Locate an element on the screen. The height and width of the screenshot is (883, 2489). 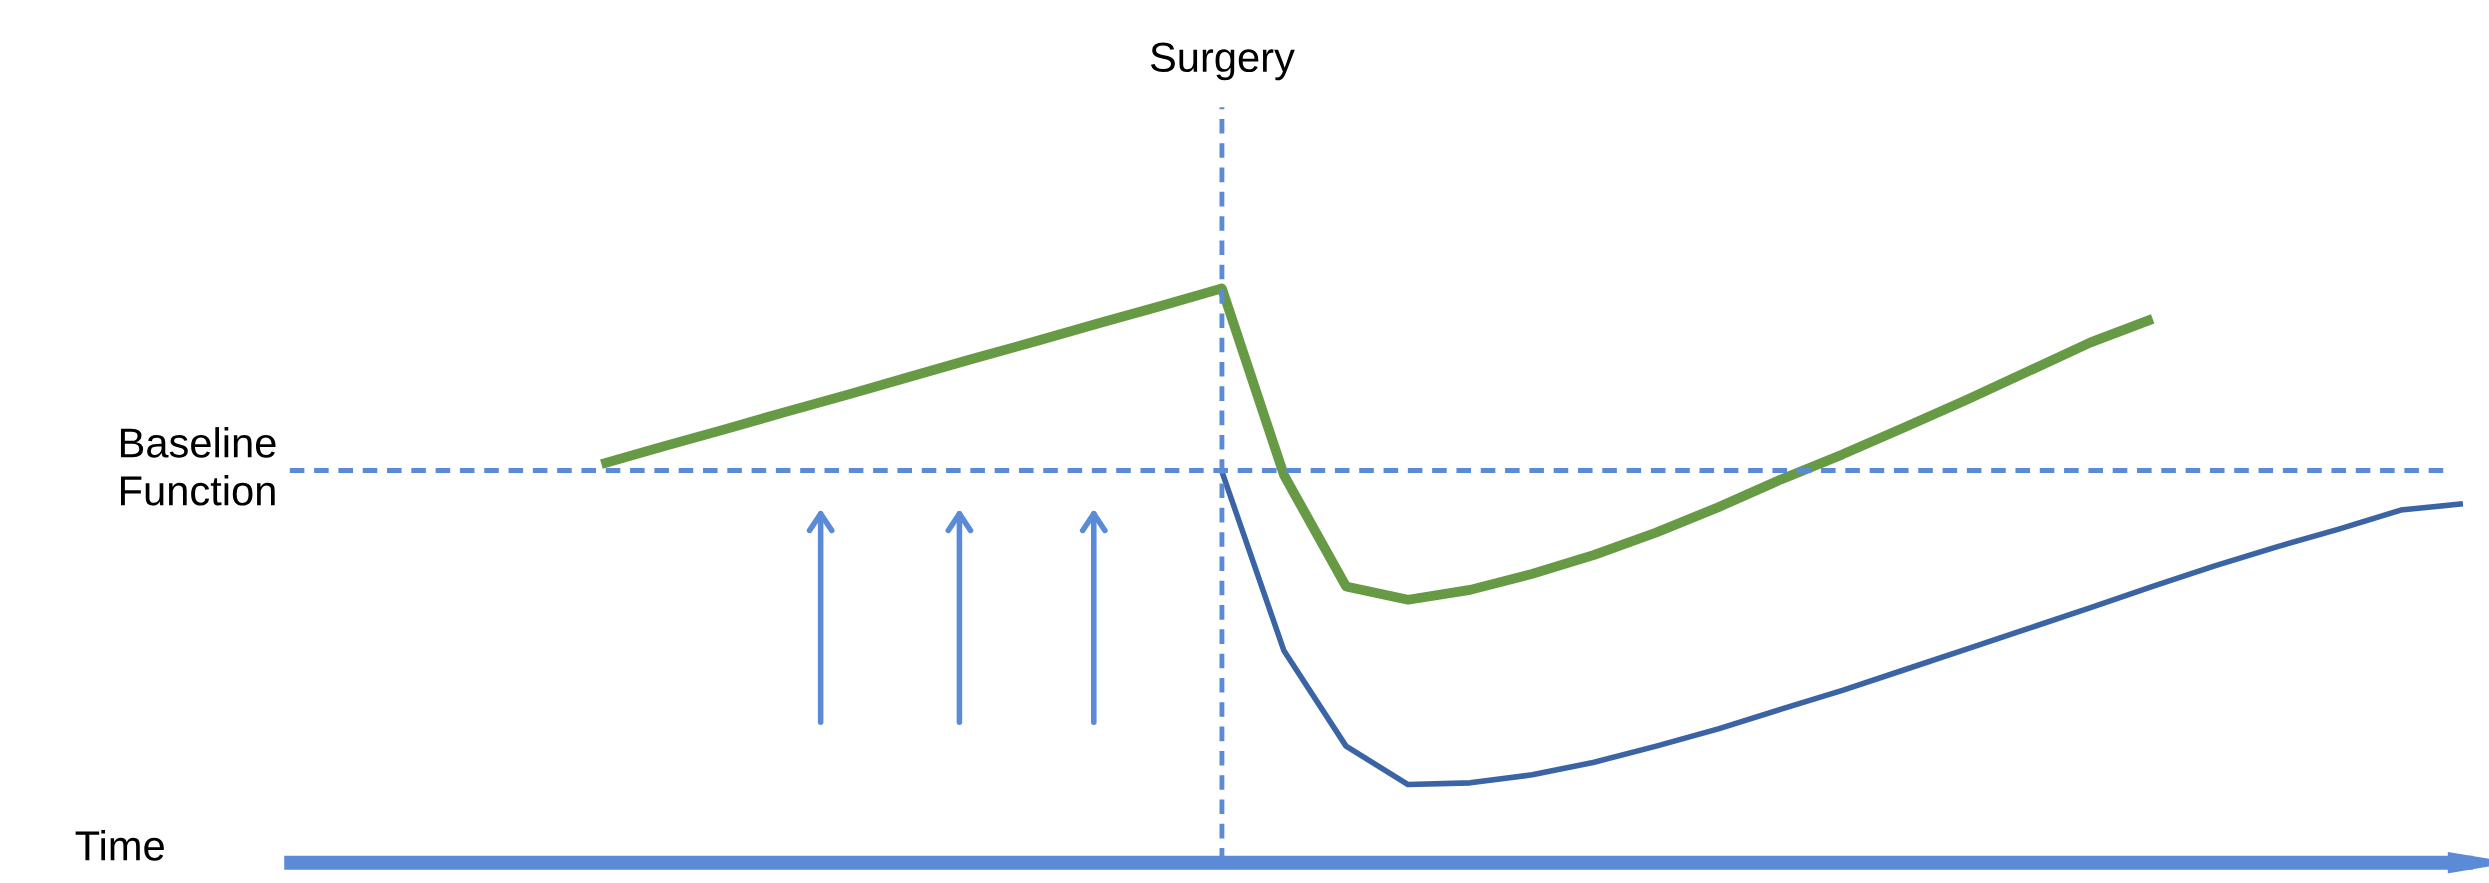
text: Surgery is located at coordinates (1222, 61).